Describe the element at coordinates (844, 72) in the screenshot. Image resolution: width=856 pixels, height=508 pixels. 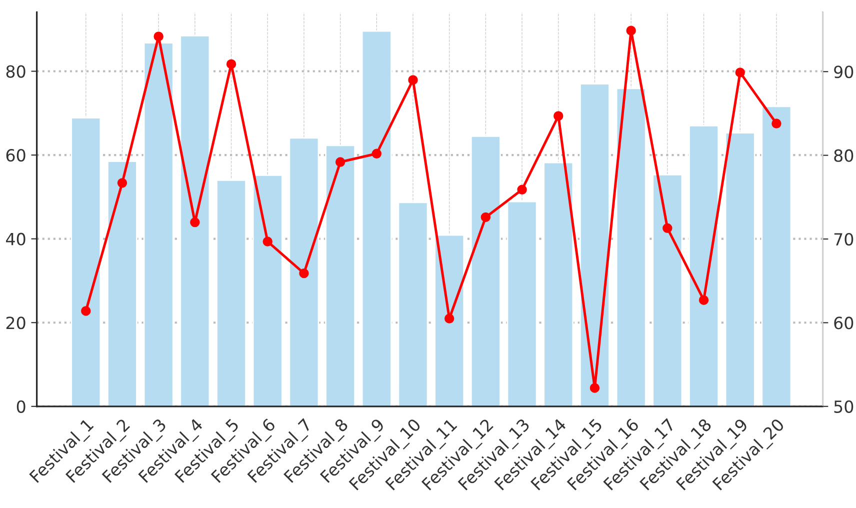
I see `y2-tick-label: 90` at that location.